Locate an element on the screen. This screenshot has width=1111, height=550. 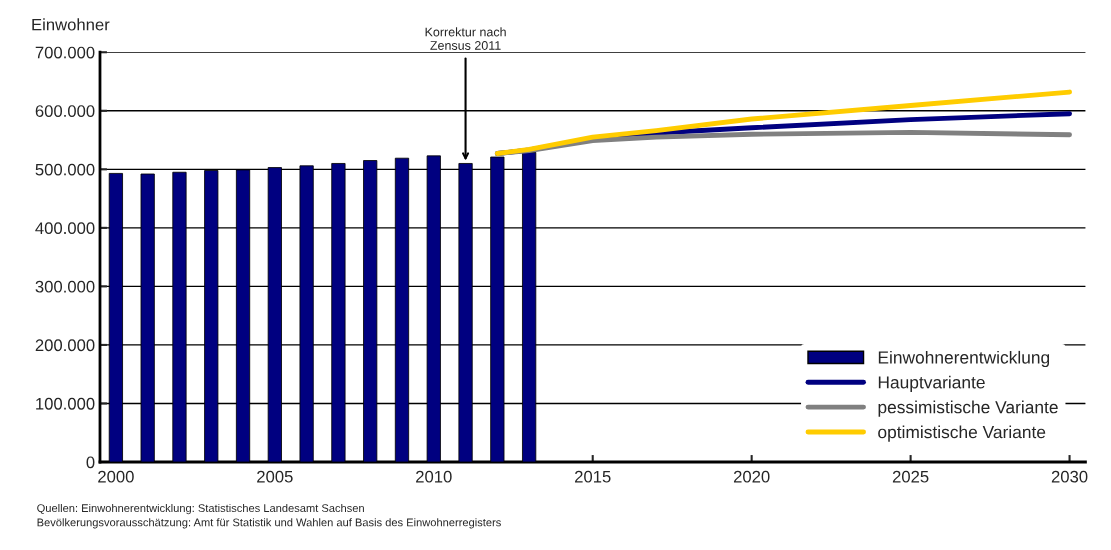
x-tick-label: 2010 is located at coordinates (434, 476).